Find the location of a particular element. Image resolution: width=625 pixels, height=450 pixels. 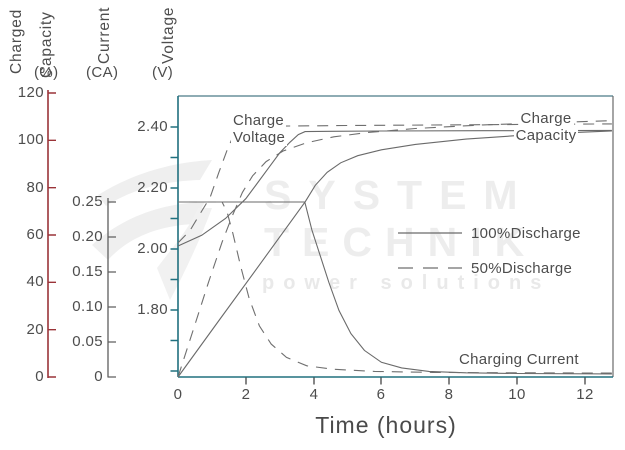

current-tick-label: 0.10 is located at coordinates (87, 306).